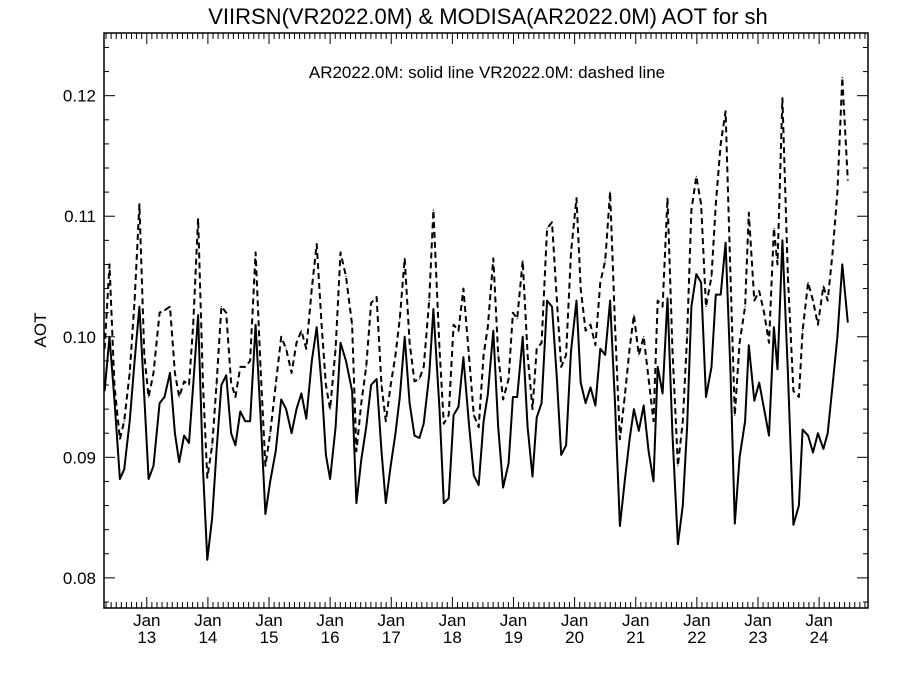  Describe the element at coordinates (80, 216) in the screenshot. I see `y-tick-label: 0.11` at that location.